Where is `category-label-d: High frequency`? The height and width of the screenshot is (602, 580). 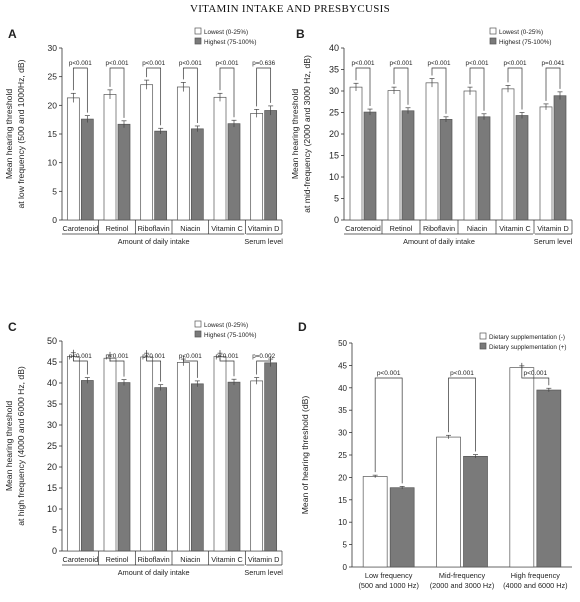 category-label-d: High frequency is located at coordinates (535, 575).